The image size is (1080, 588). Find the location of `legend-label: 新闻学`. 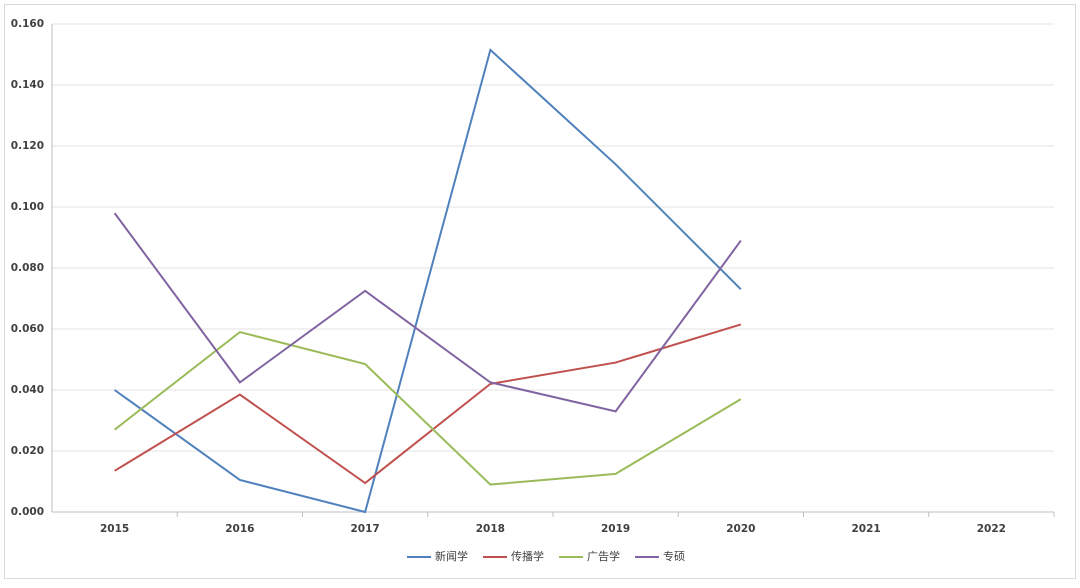

legend-label: 新闻学 is located at coordinates (451, 556).